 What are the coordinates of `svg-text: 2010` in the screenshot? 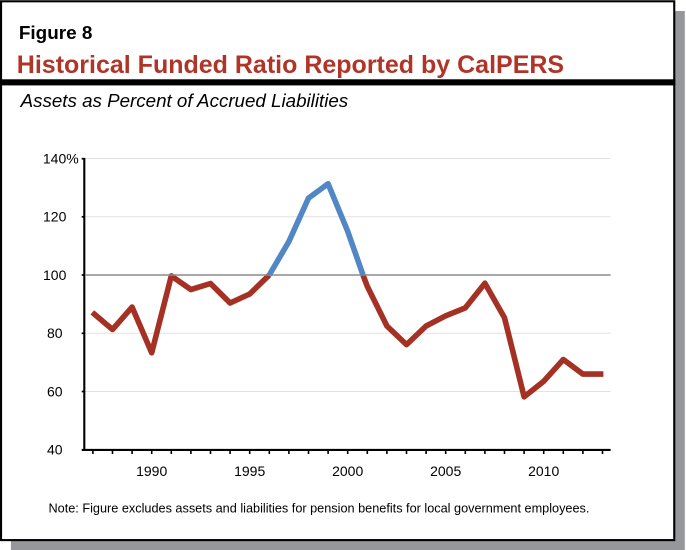 It's located at (543, 471).